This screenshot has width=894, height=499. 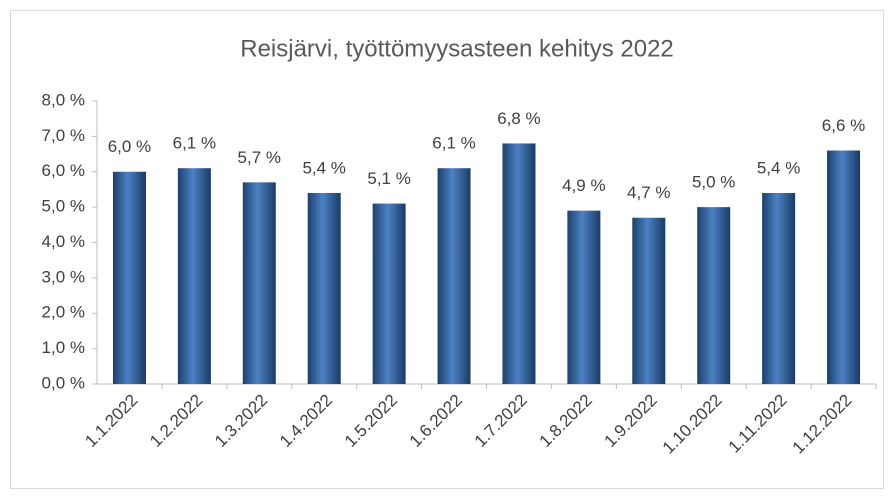 I want to click on y-tick-label: 8,0 %, so click(x=63, y=99).